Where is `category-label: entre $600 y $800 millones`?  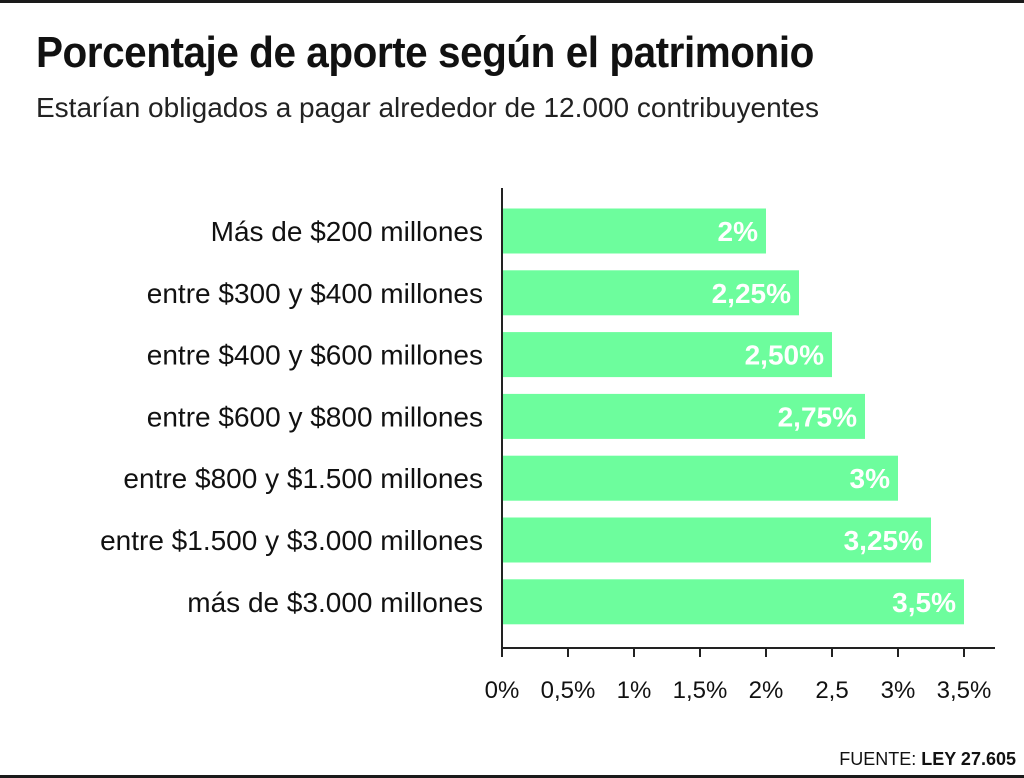 category-label: entre $600 y $800 millones is located at coordinates (315, 416).